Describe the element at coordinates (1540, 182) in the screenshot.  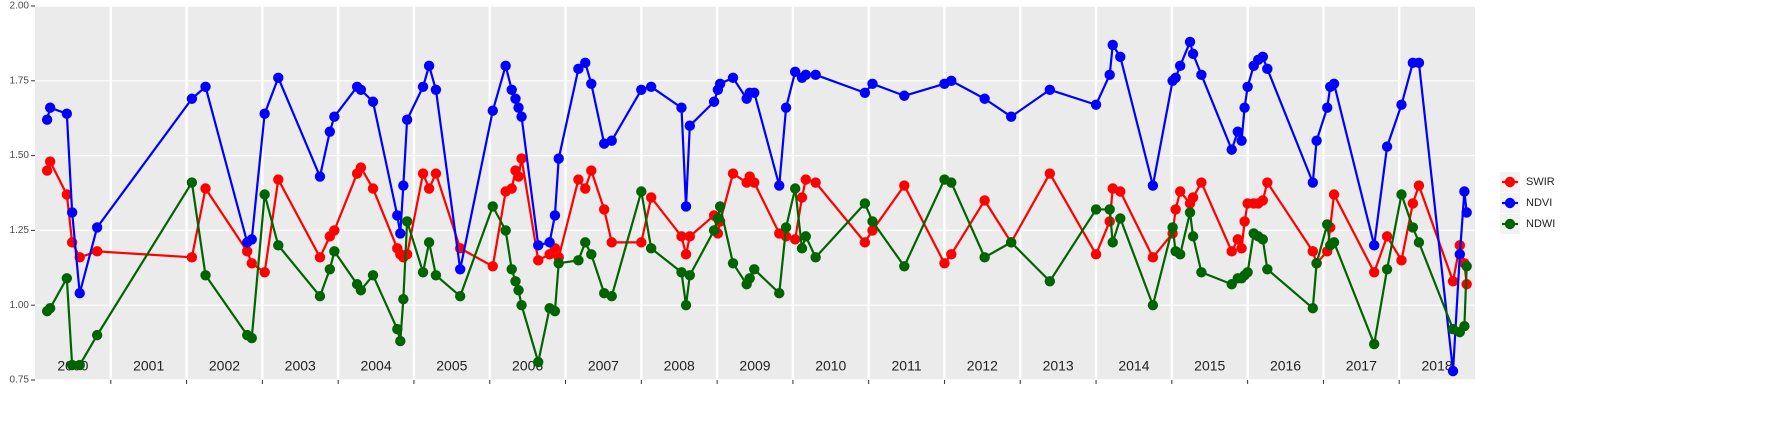
I see `legend-label: SWIR` at that location.